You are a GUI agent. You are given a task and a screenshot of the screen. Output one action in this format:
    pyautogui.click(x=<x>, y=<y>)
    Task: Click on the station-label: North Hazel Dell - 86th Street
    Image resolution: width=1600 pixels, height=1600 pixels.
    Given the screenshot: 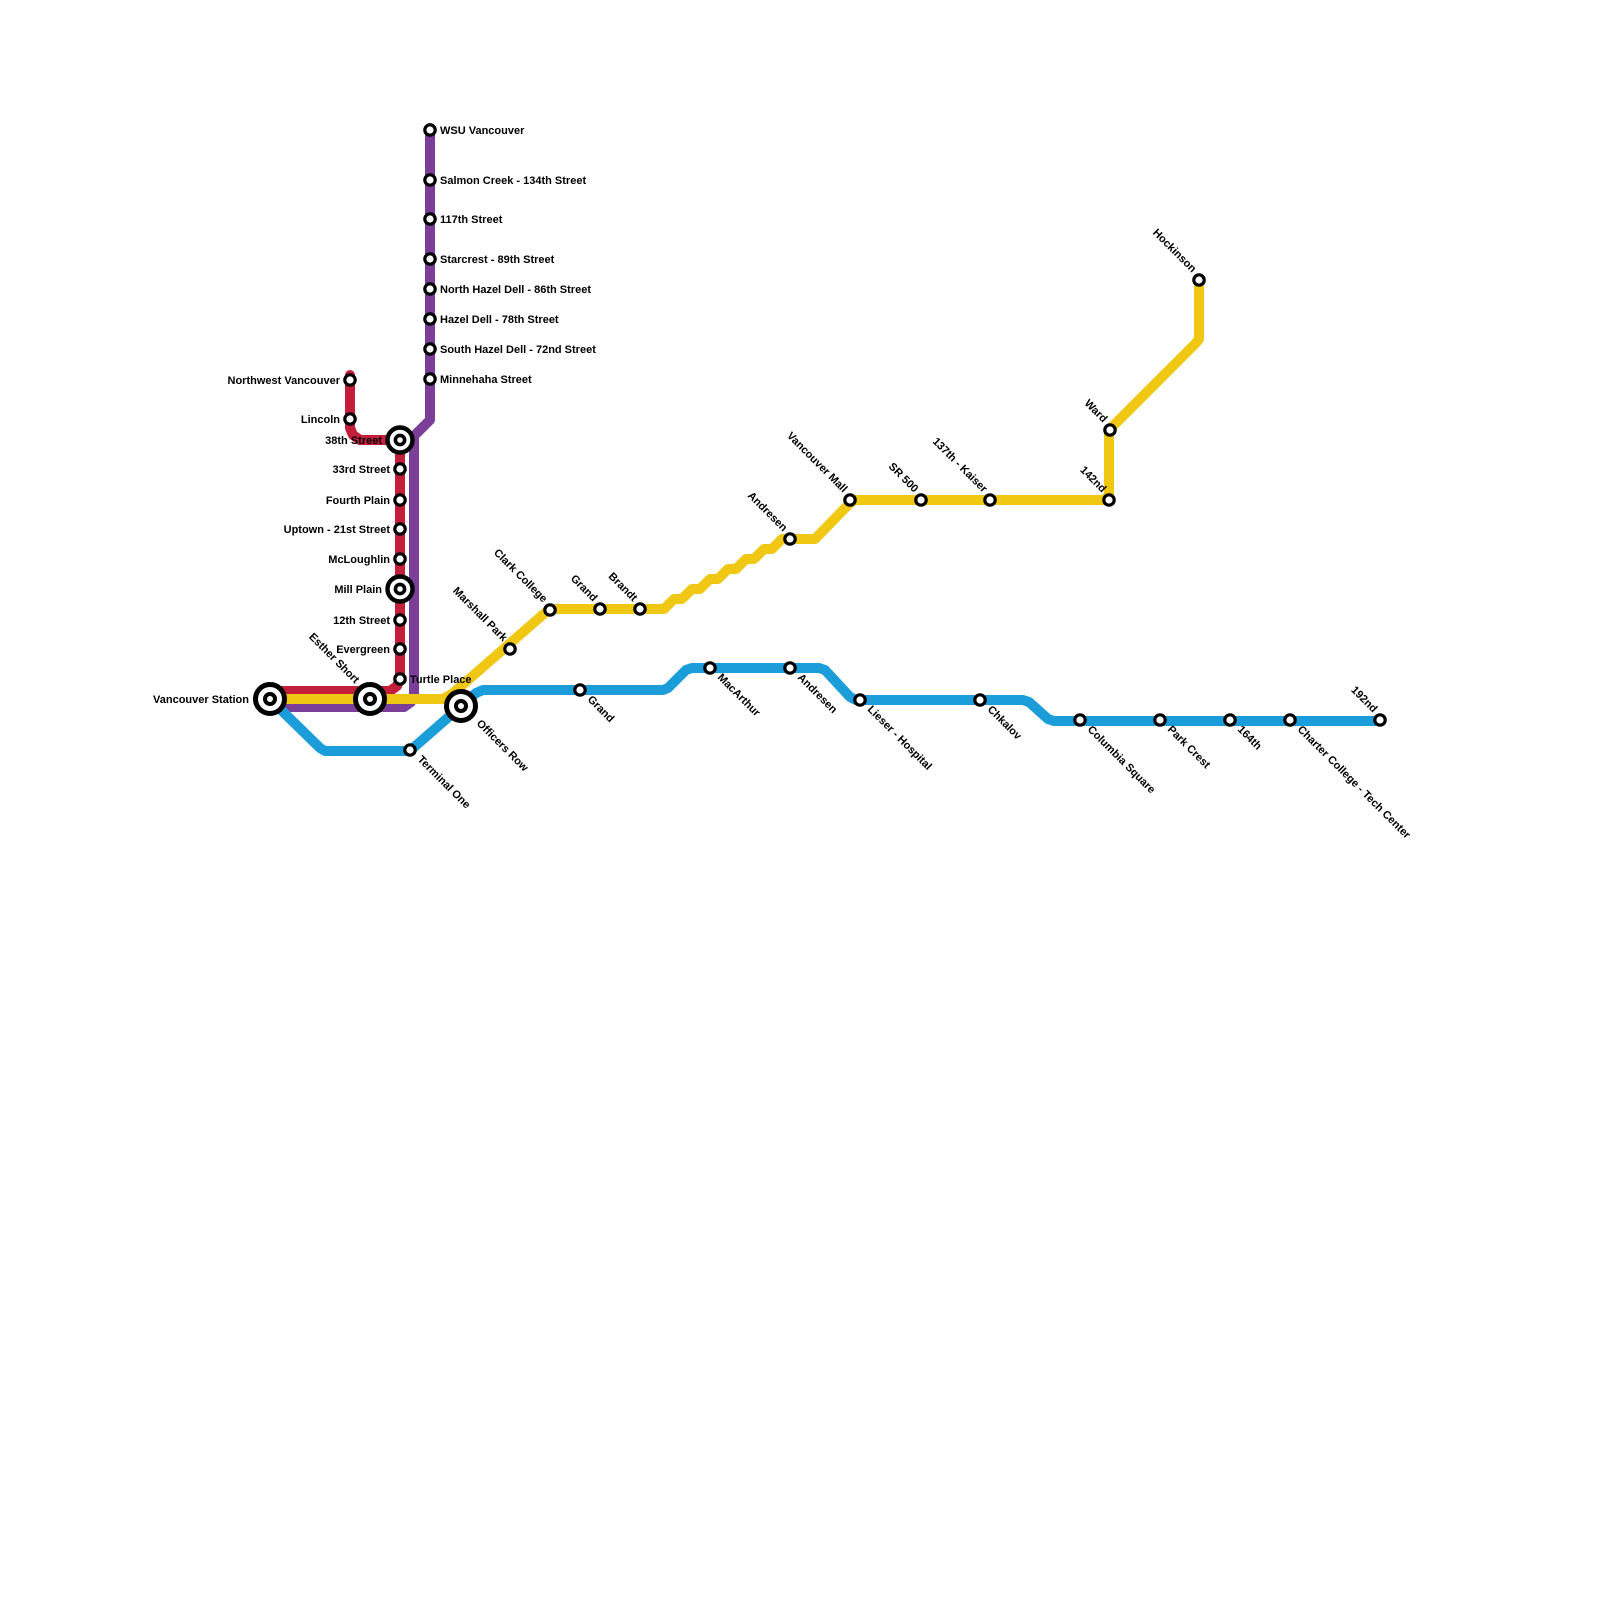 What is the action you would take?
    pyautogui.click(x=515, y=290)
    